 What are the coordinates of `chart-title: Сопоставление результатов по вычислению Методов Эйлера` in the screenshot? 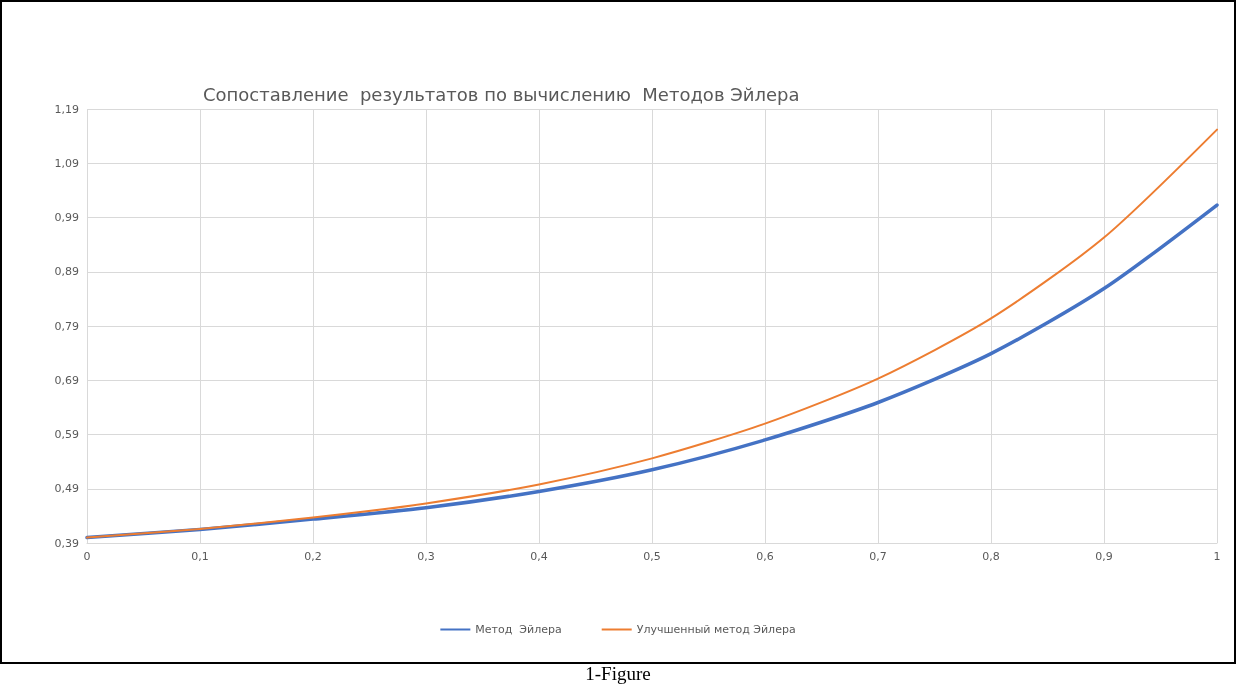 It's located at (501, 94).